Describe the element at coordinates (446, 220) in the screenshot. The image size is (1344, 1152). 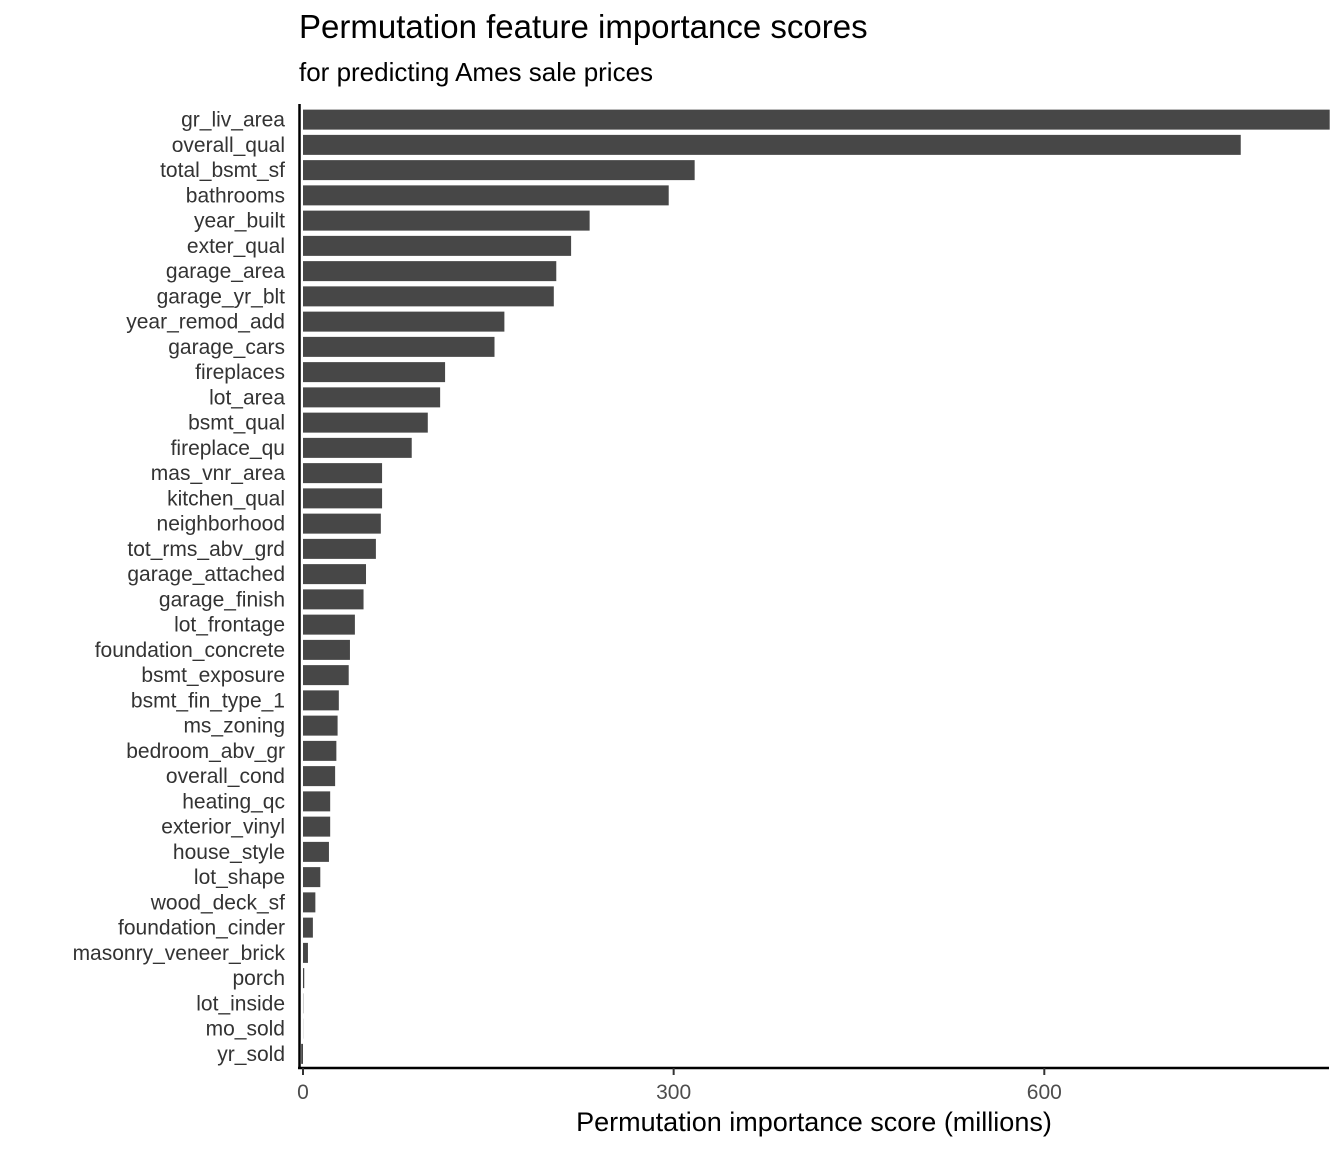
I see `bar-year_built` at that location.